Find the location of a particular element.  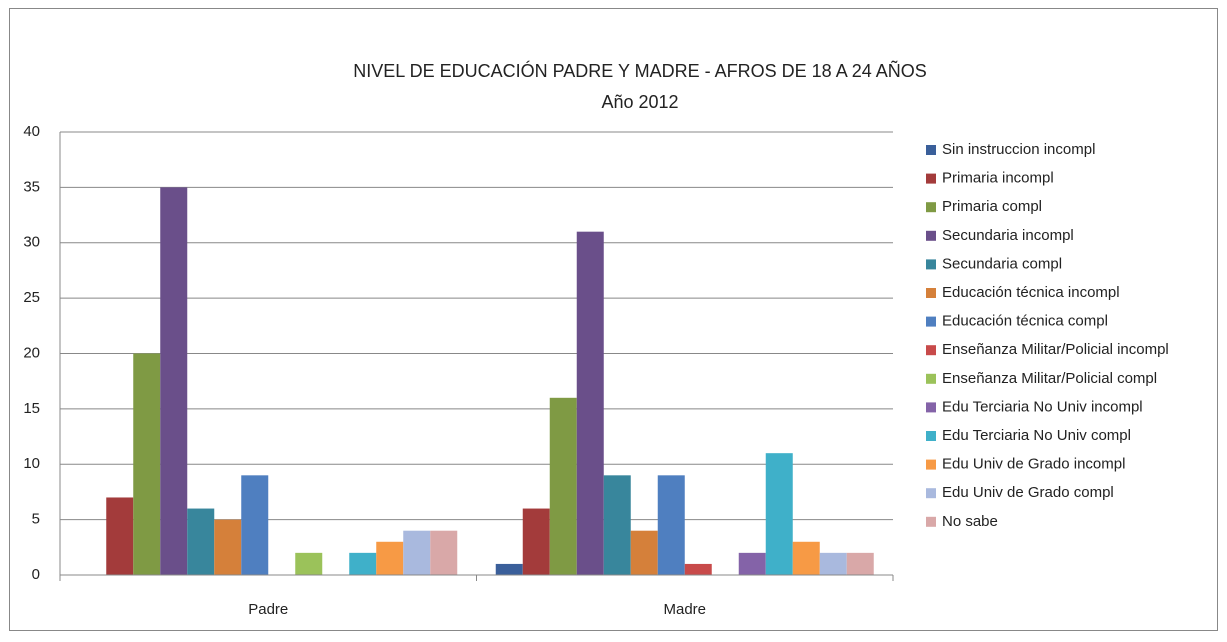

legend-label: Secundaria compl is located at coordinates (1002, 263).